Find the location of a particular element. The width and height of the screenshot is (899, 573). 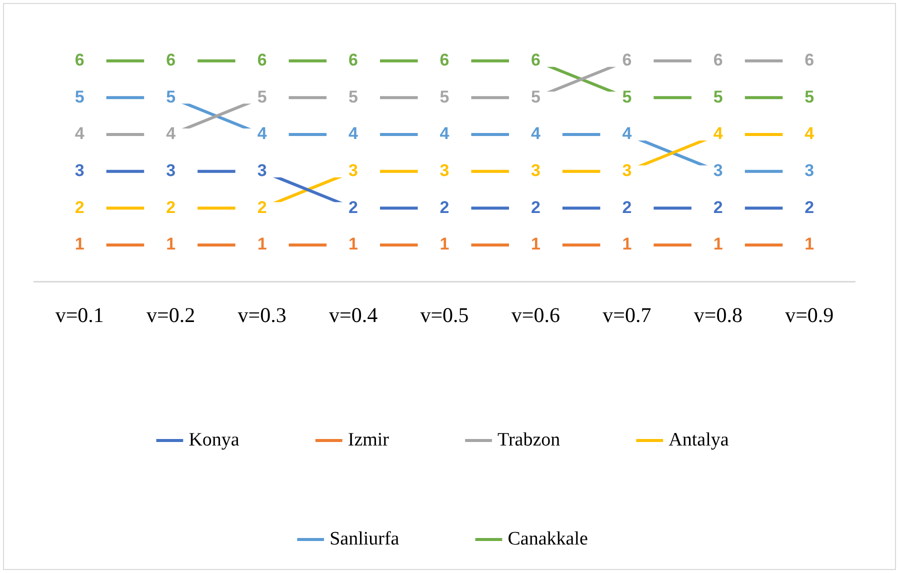

legend-label: Trabzon is located at coordinates (529, 439).